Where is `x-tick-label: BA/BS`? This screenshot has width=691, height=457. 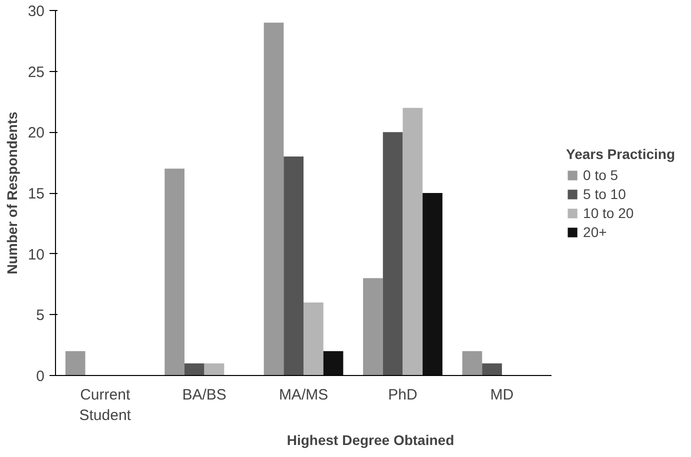
x-tick-label: BA/BS is located at coordinates (204, 395).